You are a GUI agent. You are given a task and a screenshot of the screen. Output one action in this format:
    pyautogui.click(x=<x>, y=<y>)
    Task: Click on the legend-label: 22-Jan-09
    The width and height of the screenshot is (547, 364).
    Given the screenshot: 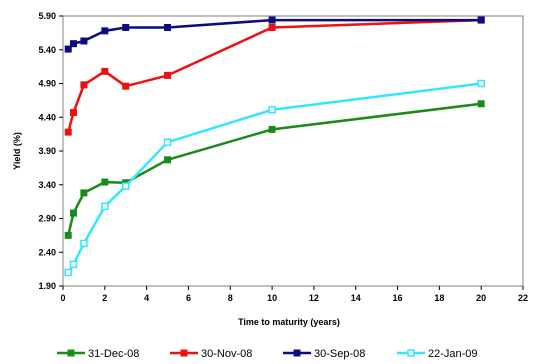 What is the action you would take?
    pyautogui.click(x=453, y=354)
    